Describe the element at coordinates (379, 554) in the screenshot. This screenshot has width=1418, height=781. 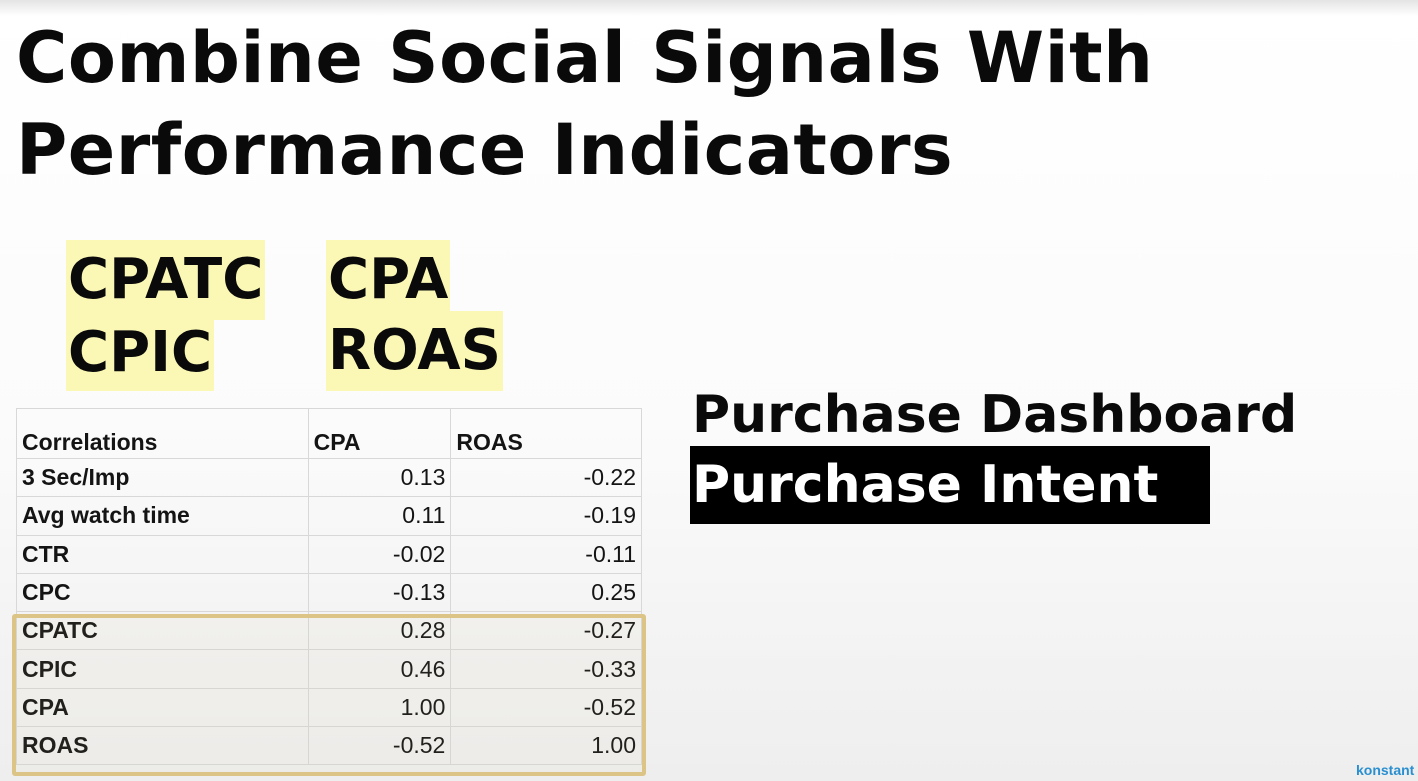
I see `row-cpa-value: -0.02` at that location.